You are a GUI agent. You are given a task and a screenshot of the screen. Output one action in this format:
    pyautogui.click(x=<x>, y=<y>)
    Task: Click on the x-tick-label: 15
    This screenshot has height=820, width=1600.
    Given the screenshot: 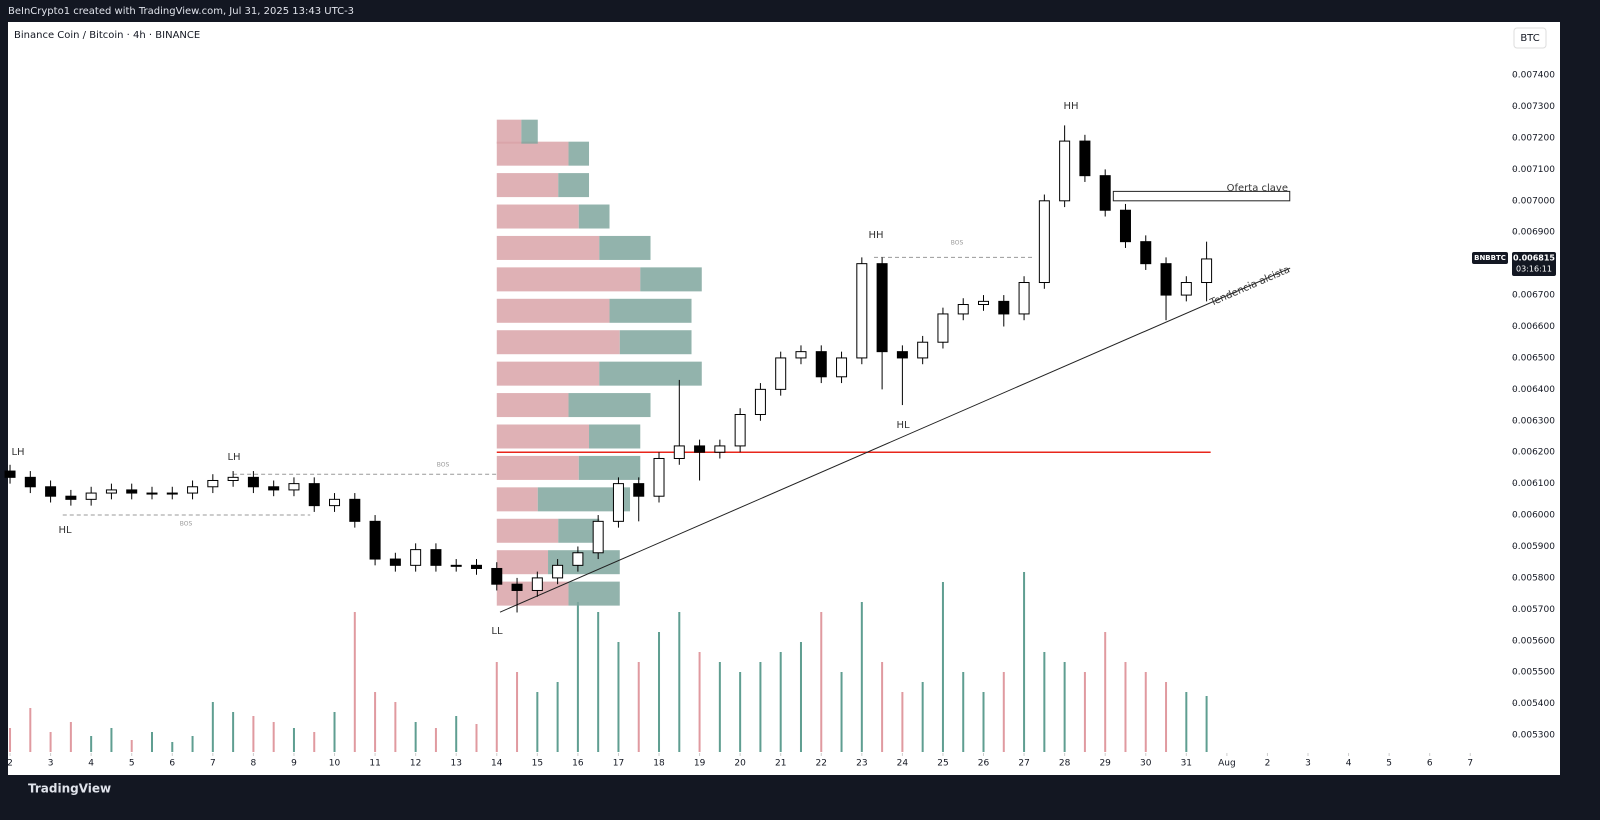 What is the action you would take?
    pyautogui.click(x=537, y=764)
    